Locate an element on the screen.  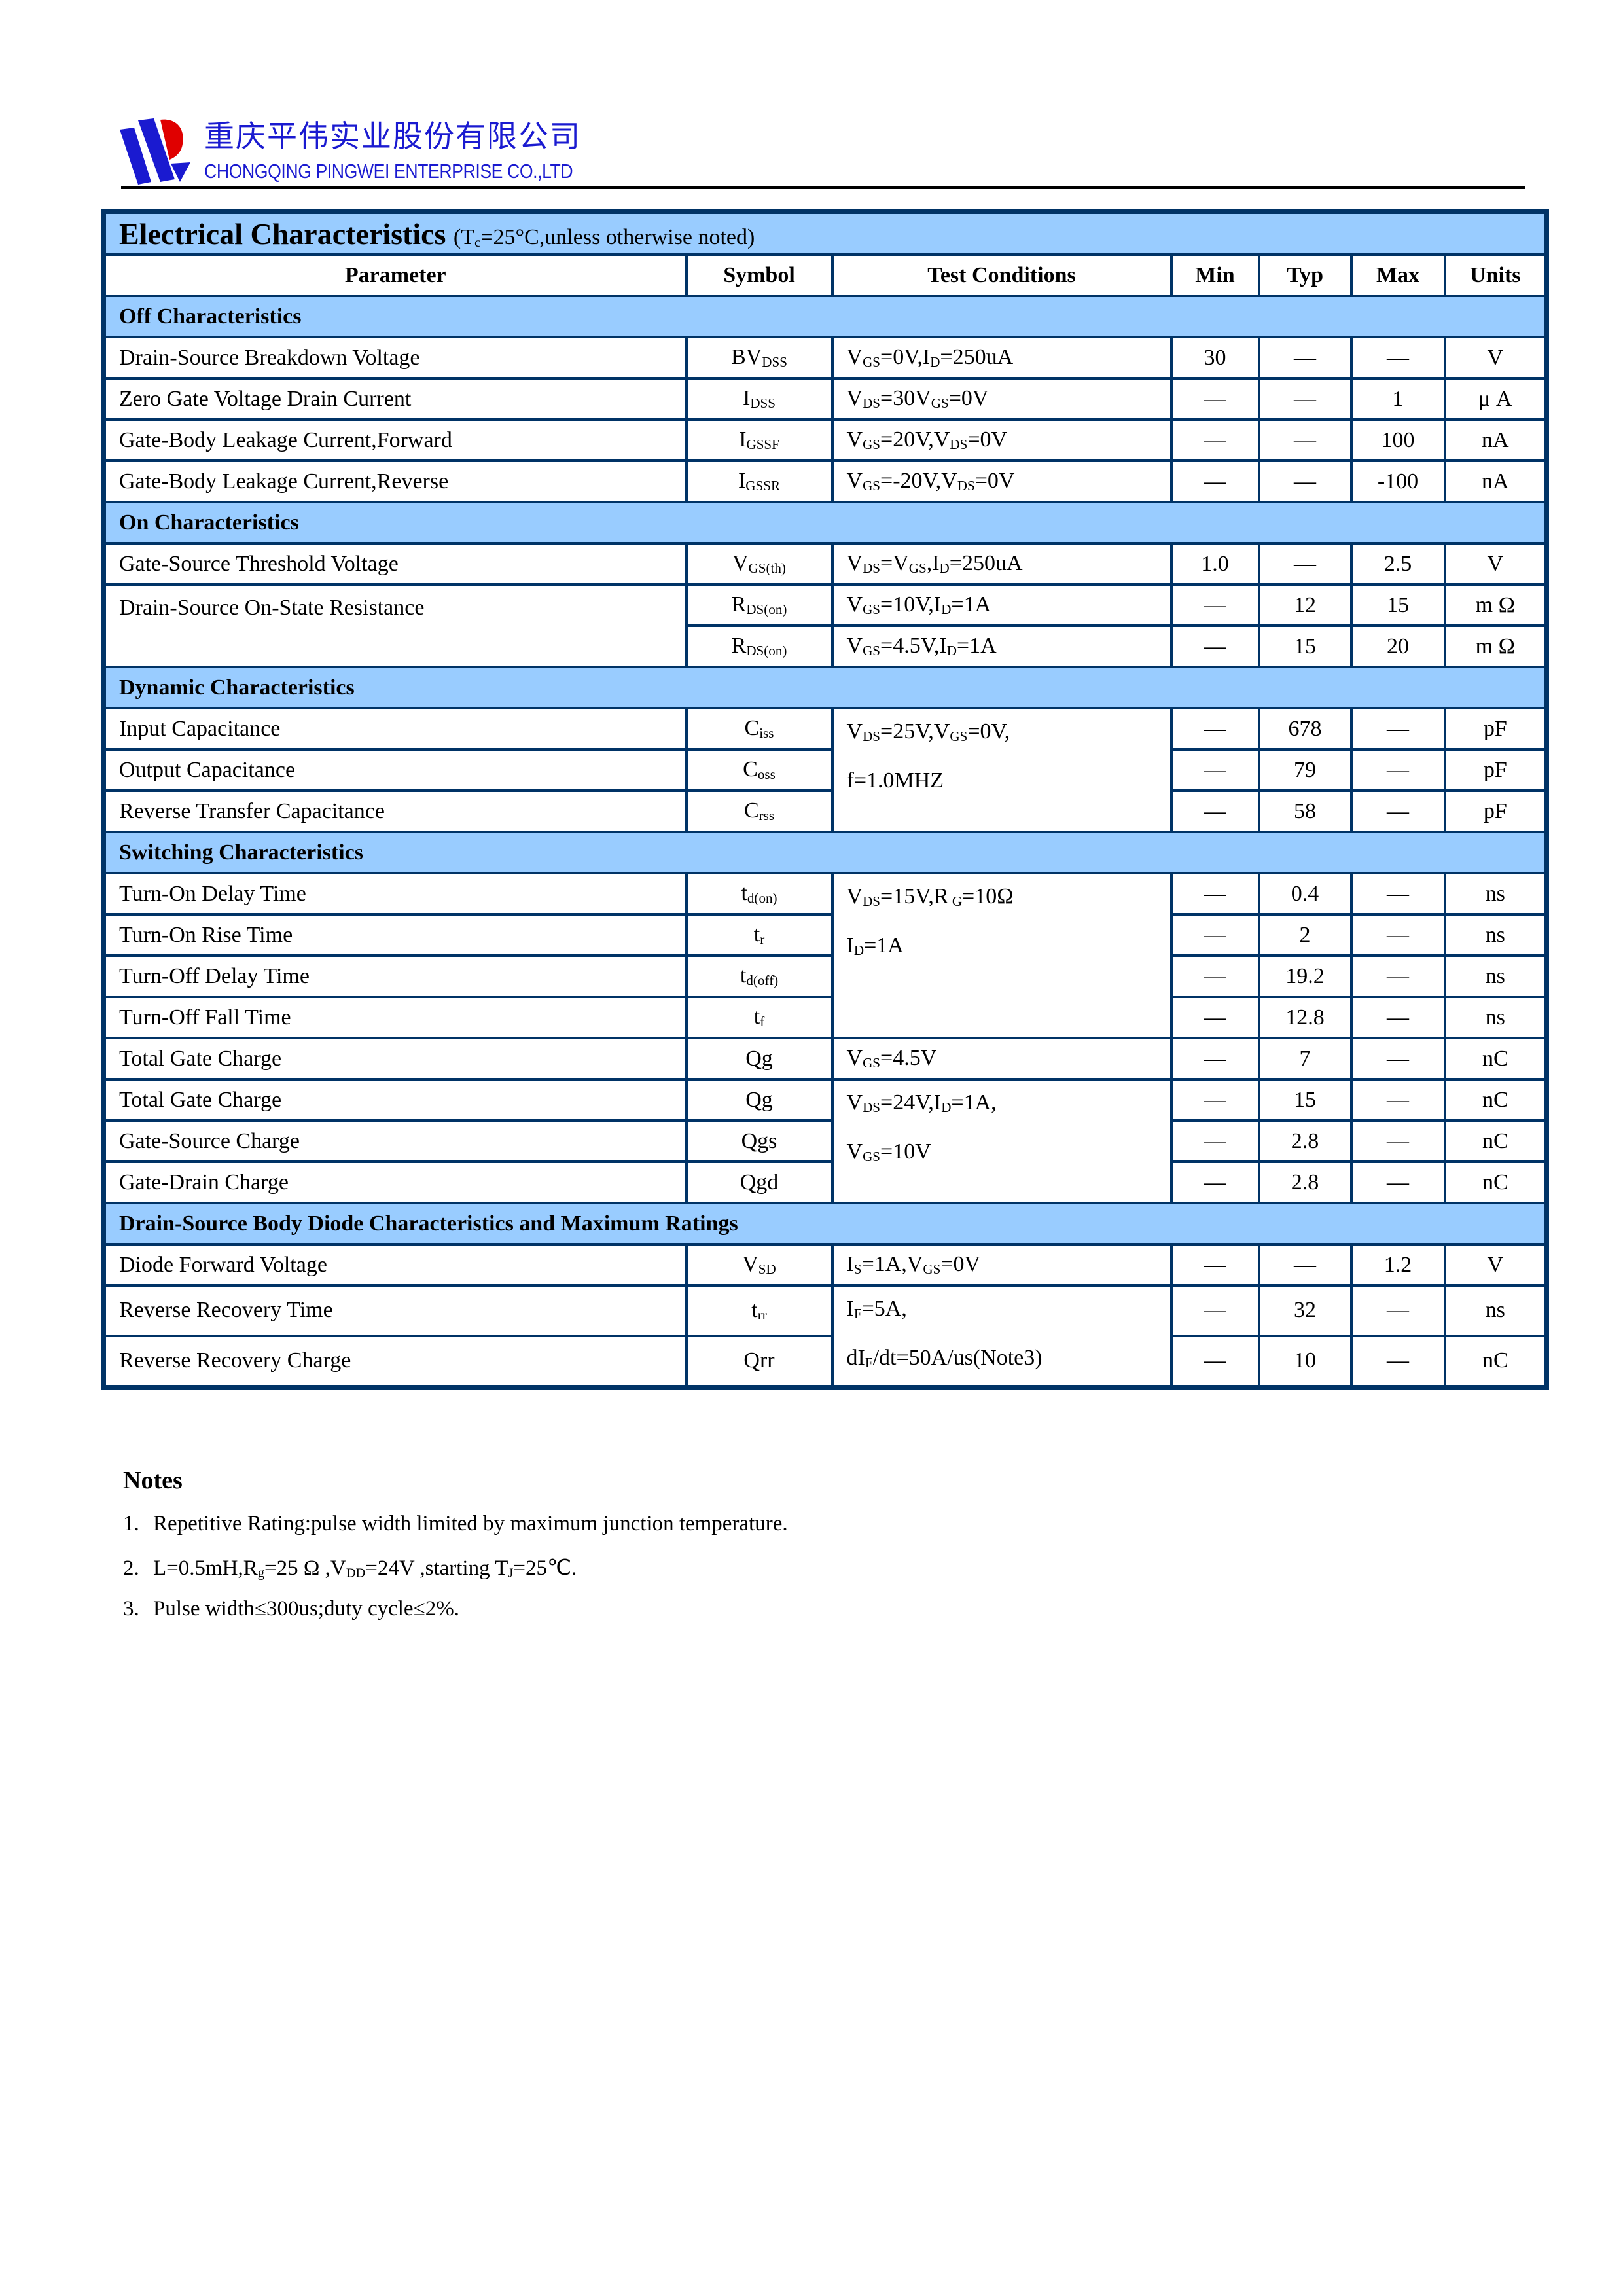
column-header-test-conditions: Test Conditions is located at coordinates (1001, 275).